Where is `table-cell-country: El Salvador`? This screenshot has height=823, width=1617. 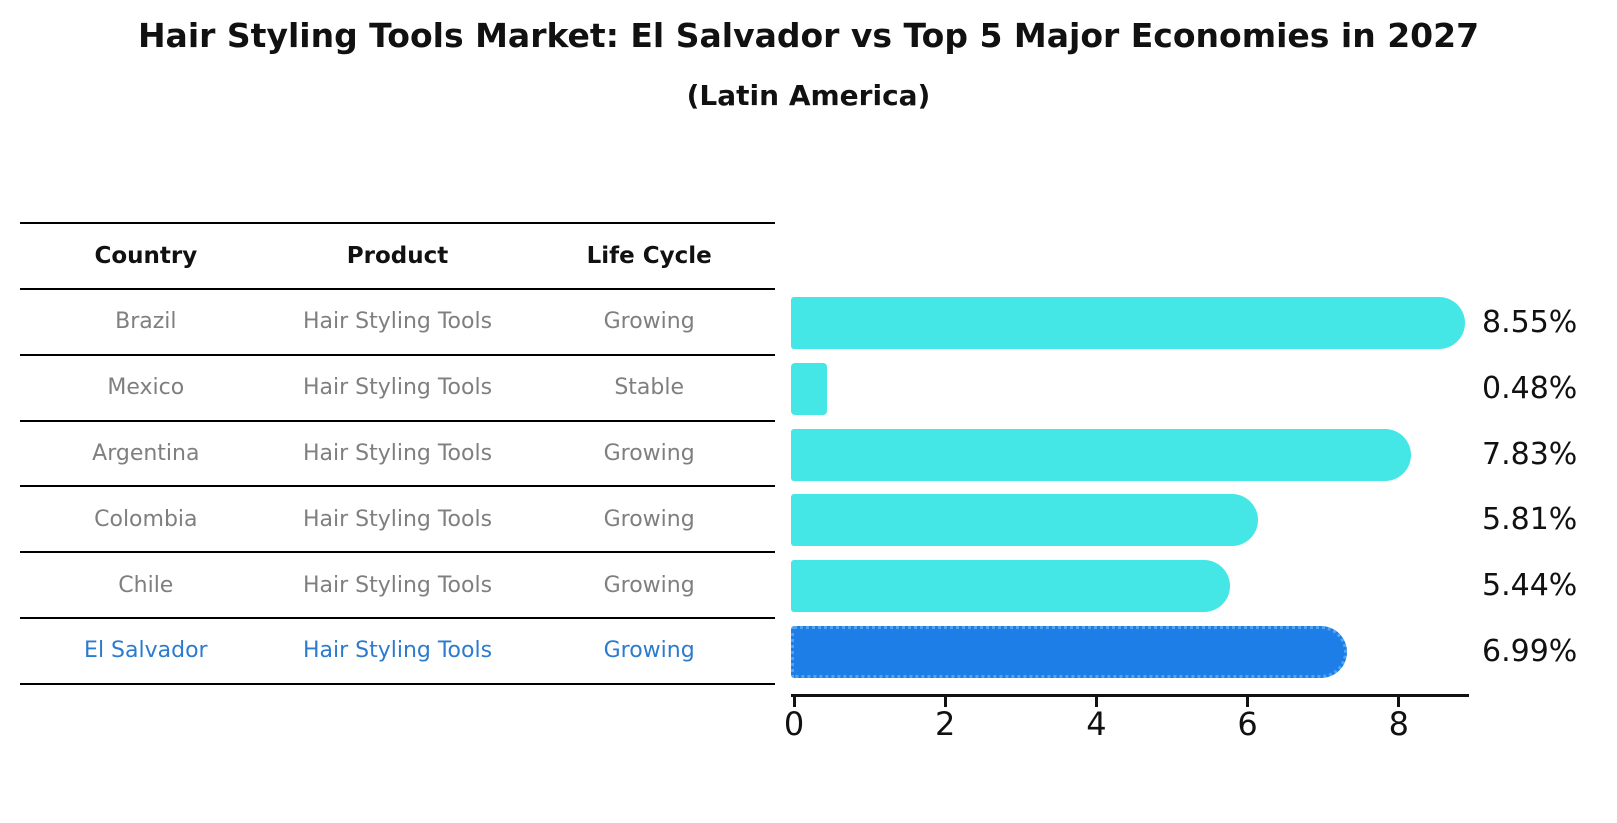
table-cell-country: El Salvador is located at coordinates (146, 651).